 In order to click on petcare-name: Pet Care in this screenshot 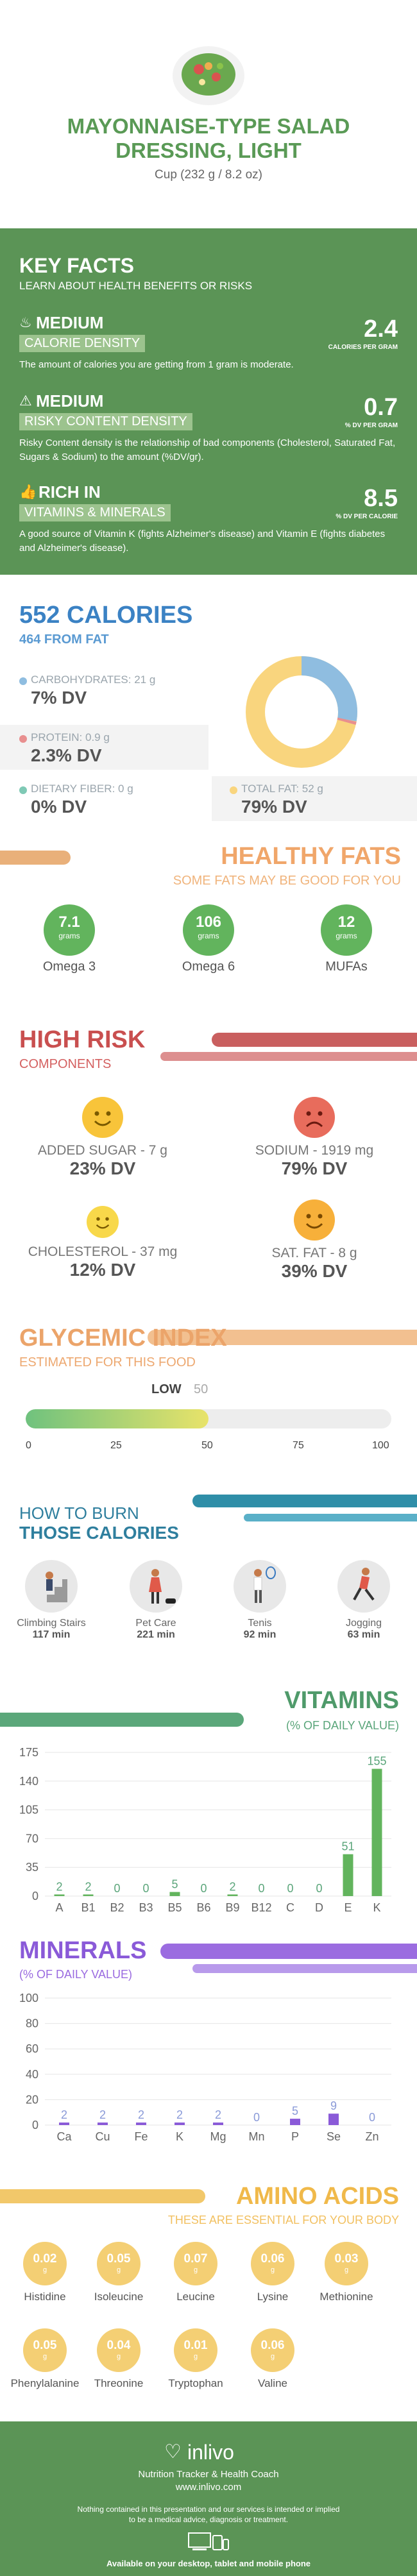, I will do `click(155, 1623)`.